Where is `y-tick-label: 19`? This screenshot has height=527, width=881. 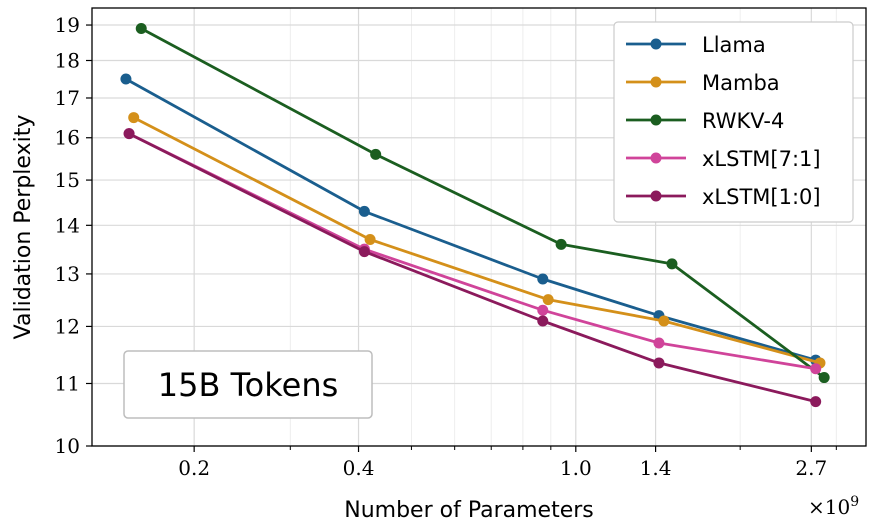
y-tick-label: 19 is located at coordinates (67, 25).